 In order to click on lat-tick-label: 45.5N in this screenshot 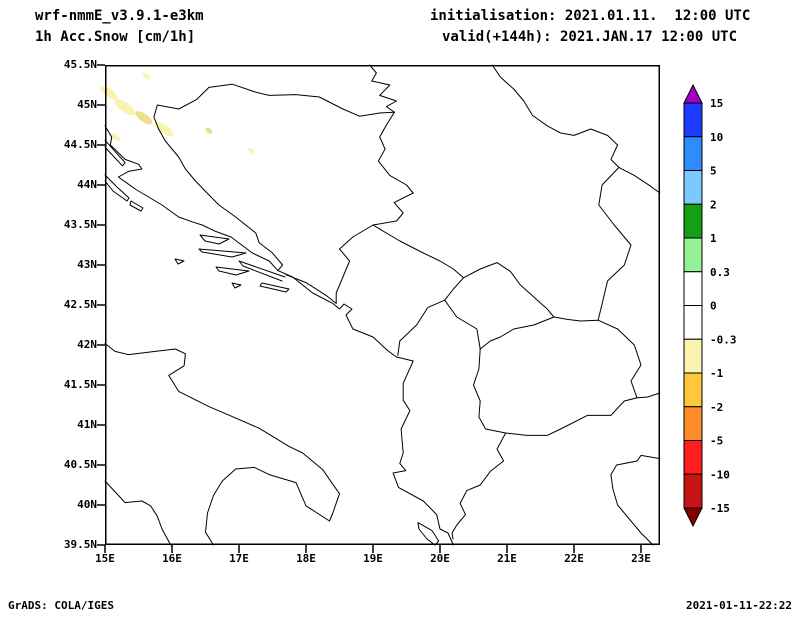, I will do `click(80, 64)`.